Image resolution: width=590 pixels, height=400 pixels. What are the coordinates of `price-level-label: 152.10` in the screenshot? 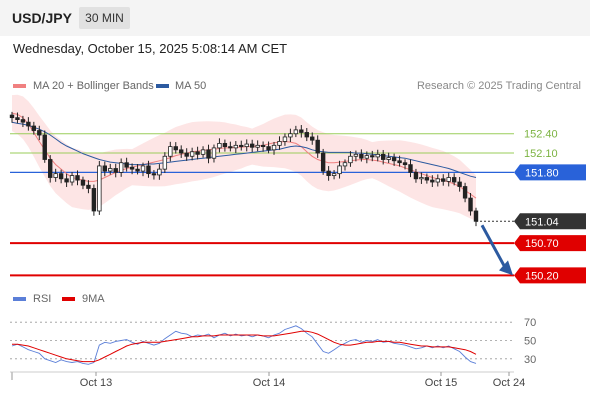 It's located at (541, 154).